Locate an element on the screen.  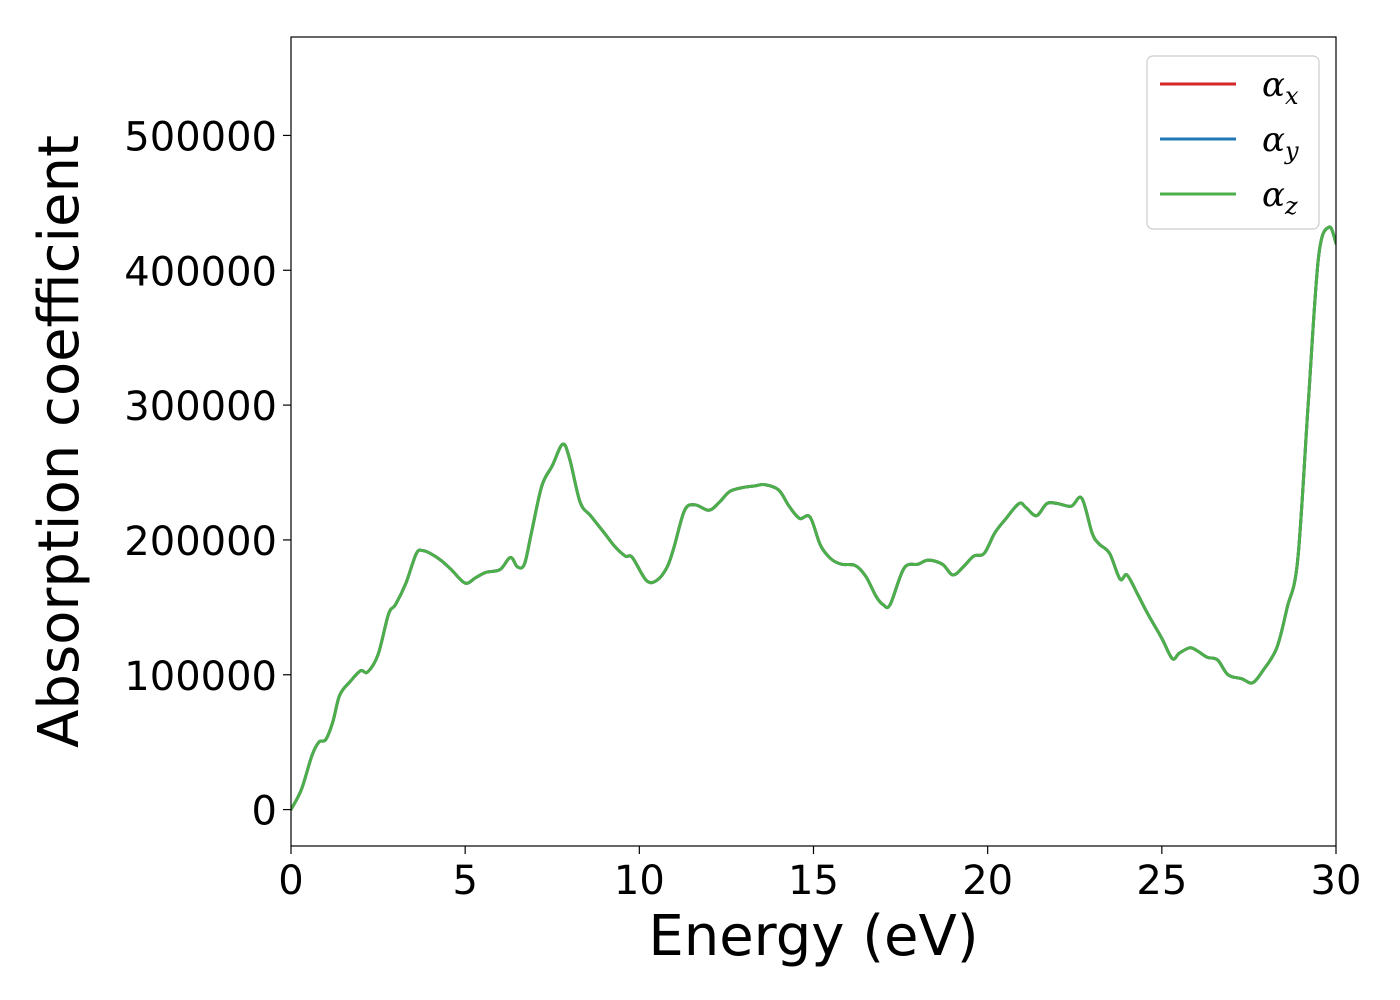
y-tick-label: 500000 is located at coordinates (200, 137).